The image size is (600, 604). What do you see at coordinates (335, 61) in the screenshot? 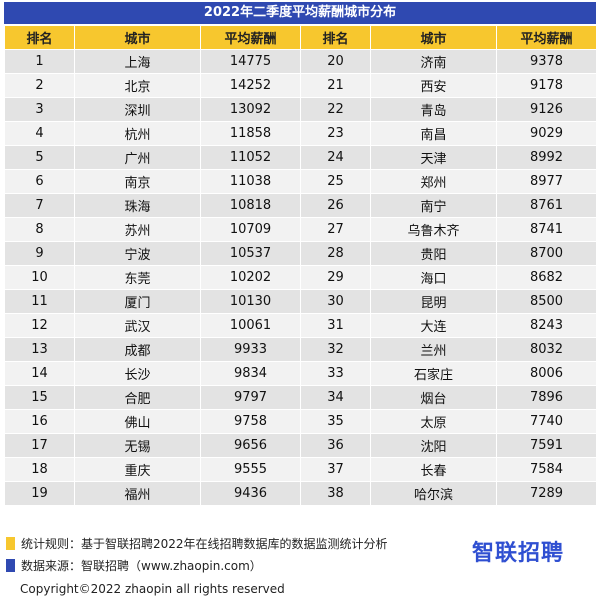
I see `rank-cell: 20` at bounding box center [335, 61].